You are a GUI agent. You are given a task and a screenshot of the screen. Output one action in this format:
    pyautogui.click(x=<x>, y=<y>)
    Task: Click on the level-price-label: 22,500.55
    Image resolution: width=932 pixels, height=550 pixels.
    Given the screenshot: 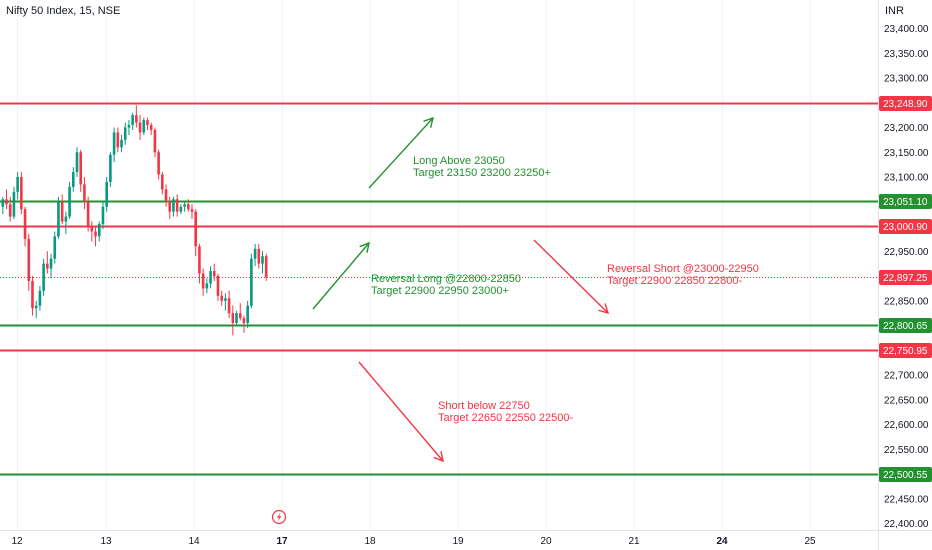 What is the action you would take?
    pyautogui.click(x=905, y=475)
    